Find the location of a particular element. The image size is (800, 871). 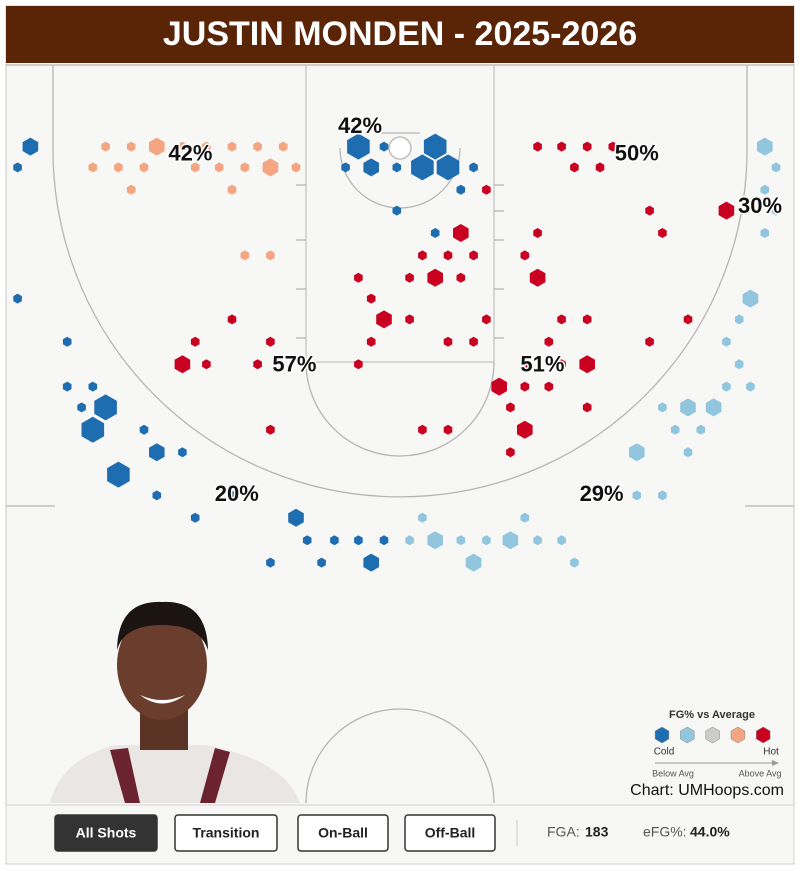

center-circle is located at coordinates (400, 756).